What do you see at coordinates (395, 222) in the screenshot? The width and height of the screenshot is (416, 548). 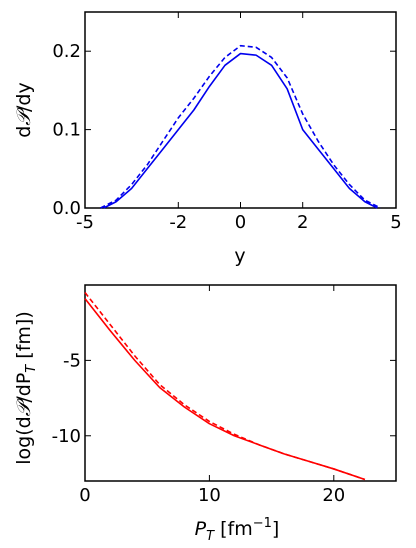 I see `top-x-tick-label: 5` at bounding box center [395, 222].